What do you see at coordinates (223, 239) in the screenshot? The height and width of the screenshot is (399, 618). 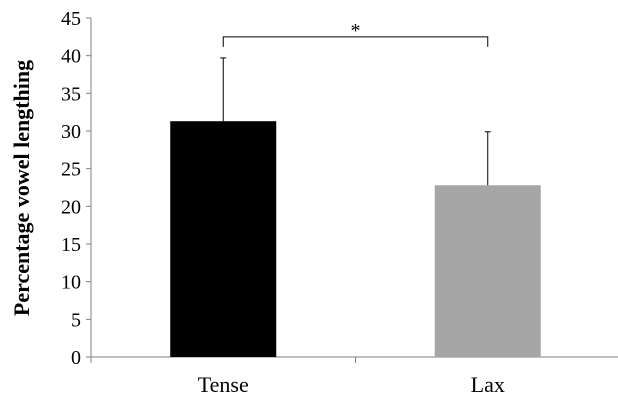 I see `bar-tense` at bounding box center [223, 239].